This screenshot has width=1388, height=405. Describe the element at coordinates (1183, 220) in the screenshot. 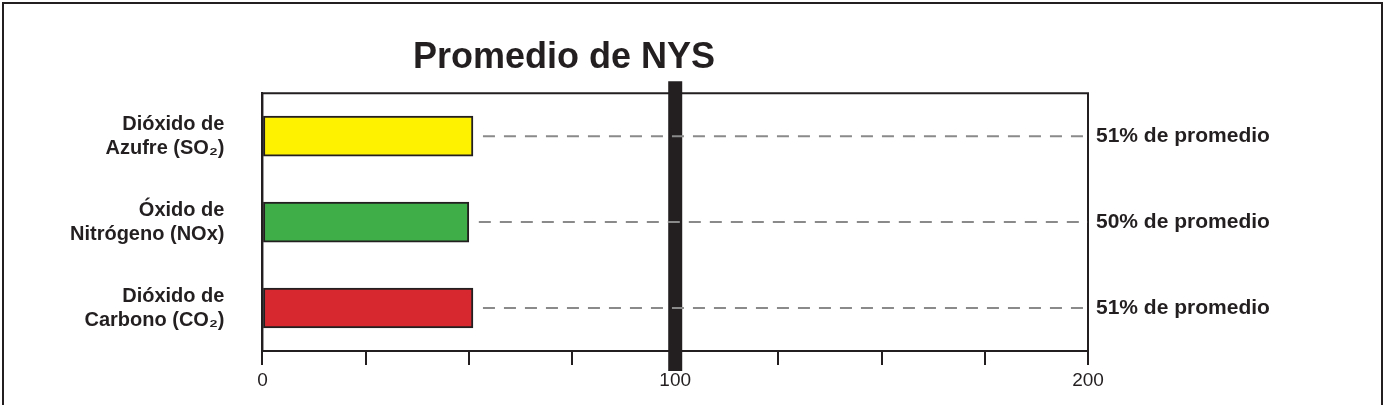

I see `data-label: 50% de promedio` at that location.